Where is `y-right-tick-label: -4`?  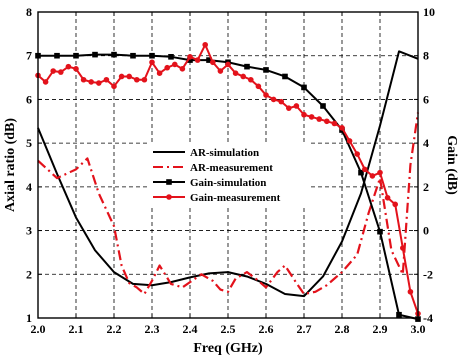 y-right-tick-label: -4 is located at coordinates (428, 318).